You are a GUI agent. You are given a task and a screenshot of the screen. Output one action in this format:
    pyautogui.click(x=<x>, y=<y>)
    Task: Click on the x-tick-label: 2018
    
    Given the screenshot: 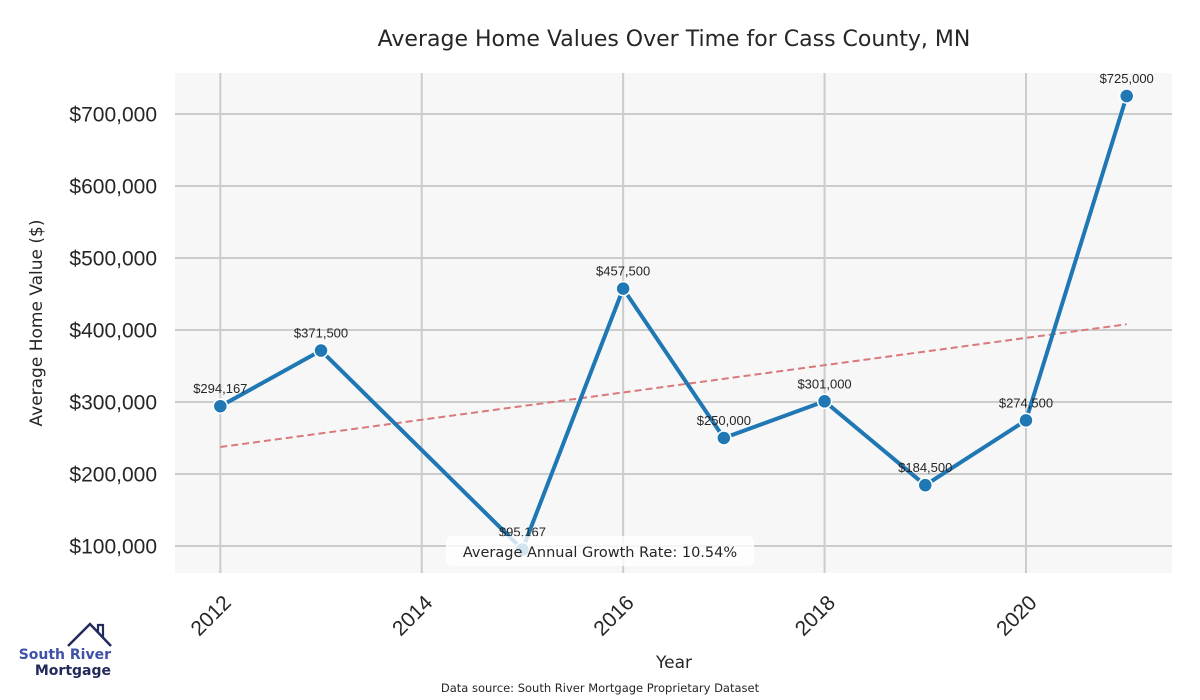 What is the action you would take?
    pyautogui.click(x=815, y=615)
    